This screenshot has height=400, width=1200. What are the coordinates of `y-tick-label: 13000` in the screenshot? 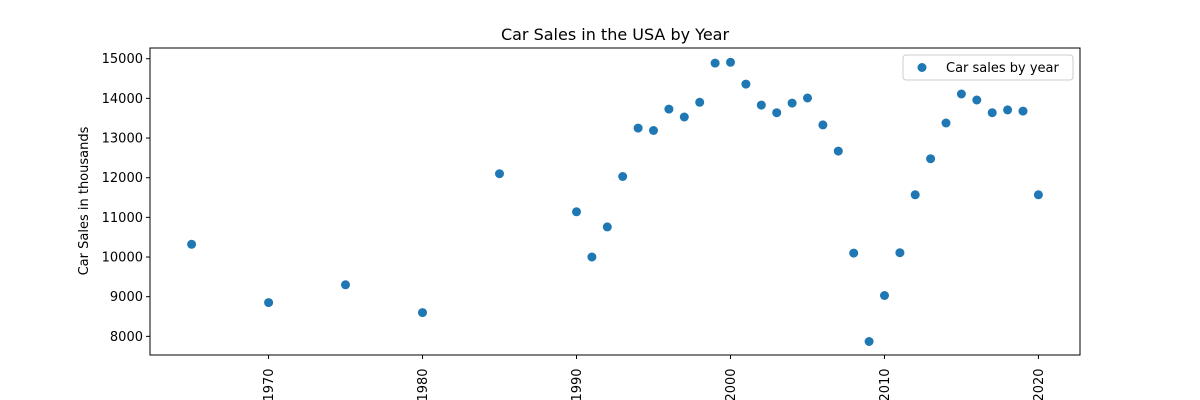 It's located at (122, 139).